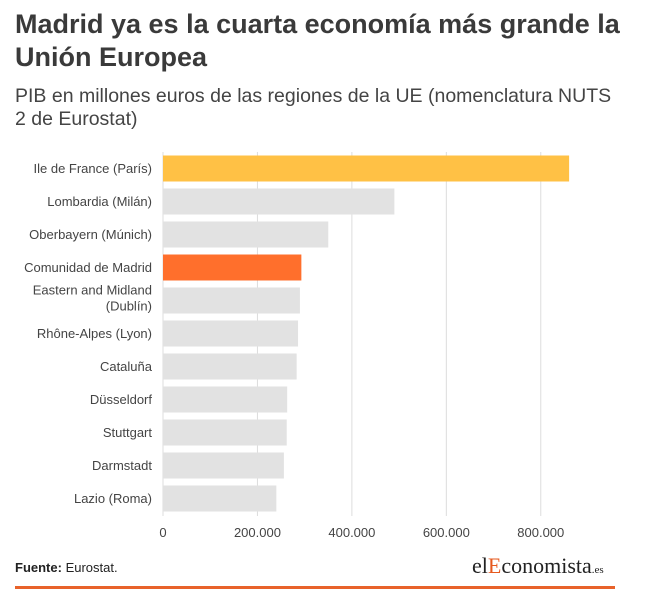 The width and height of the screenshot is (651, 602). What do you see at coordinates (92, 298) in the screenshot?
I see `category-label: Eastern and Midland (Dublín)` at bounding box center [92, 298].